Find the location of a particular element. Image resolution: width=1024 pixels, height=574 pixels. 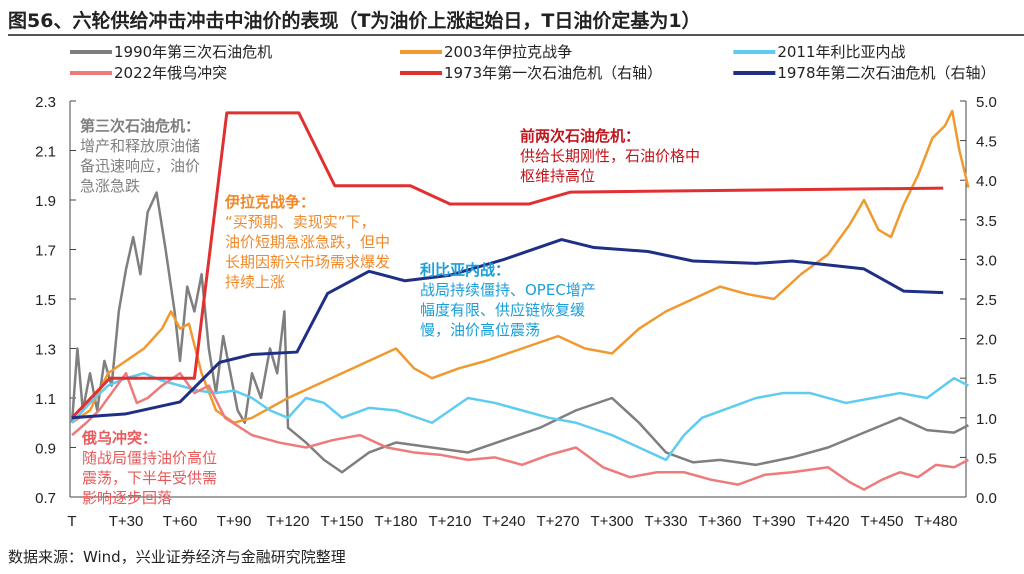

legend-label: 1978年第二次石油危机（右轴） is located at coordinates (886, 73).